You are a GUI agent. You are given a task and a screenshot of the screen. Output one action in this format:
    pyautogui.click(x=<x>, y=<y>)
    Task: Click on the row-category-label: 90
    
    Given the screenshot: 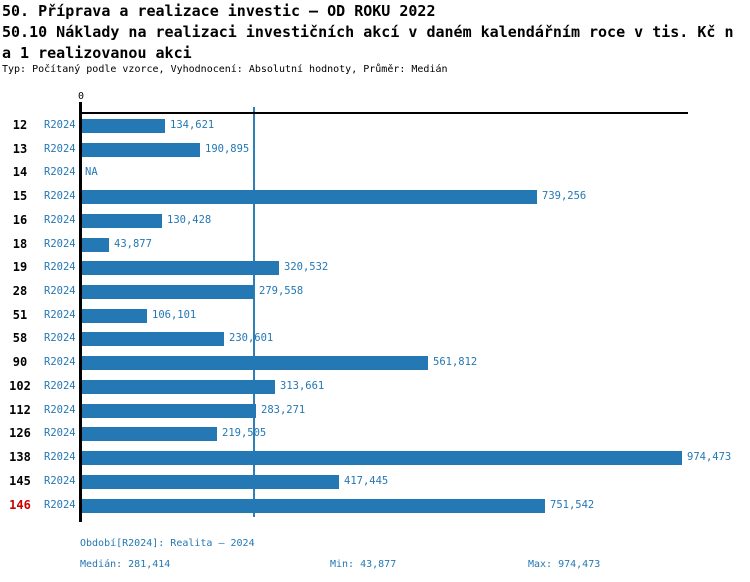 What is the action you would take?
    pyautogui.click(x=20, y=362)
    